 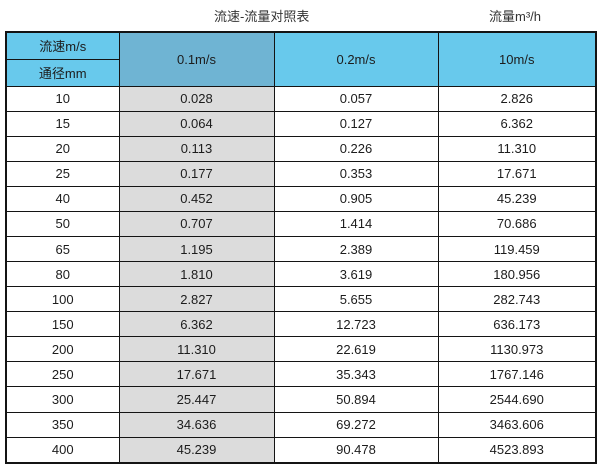 What do you see at coordinates (62, 374) in the screenshot?
I see `diameter-cell: 250` at bounding box center [62, 374].